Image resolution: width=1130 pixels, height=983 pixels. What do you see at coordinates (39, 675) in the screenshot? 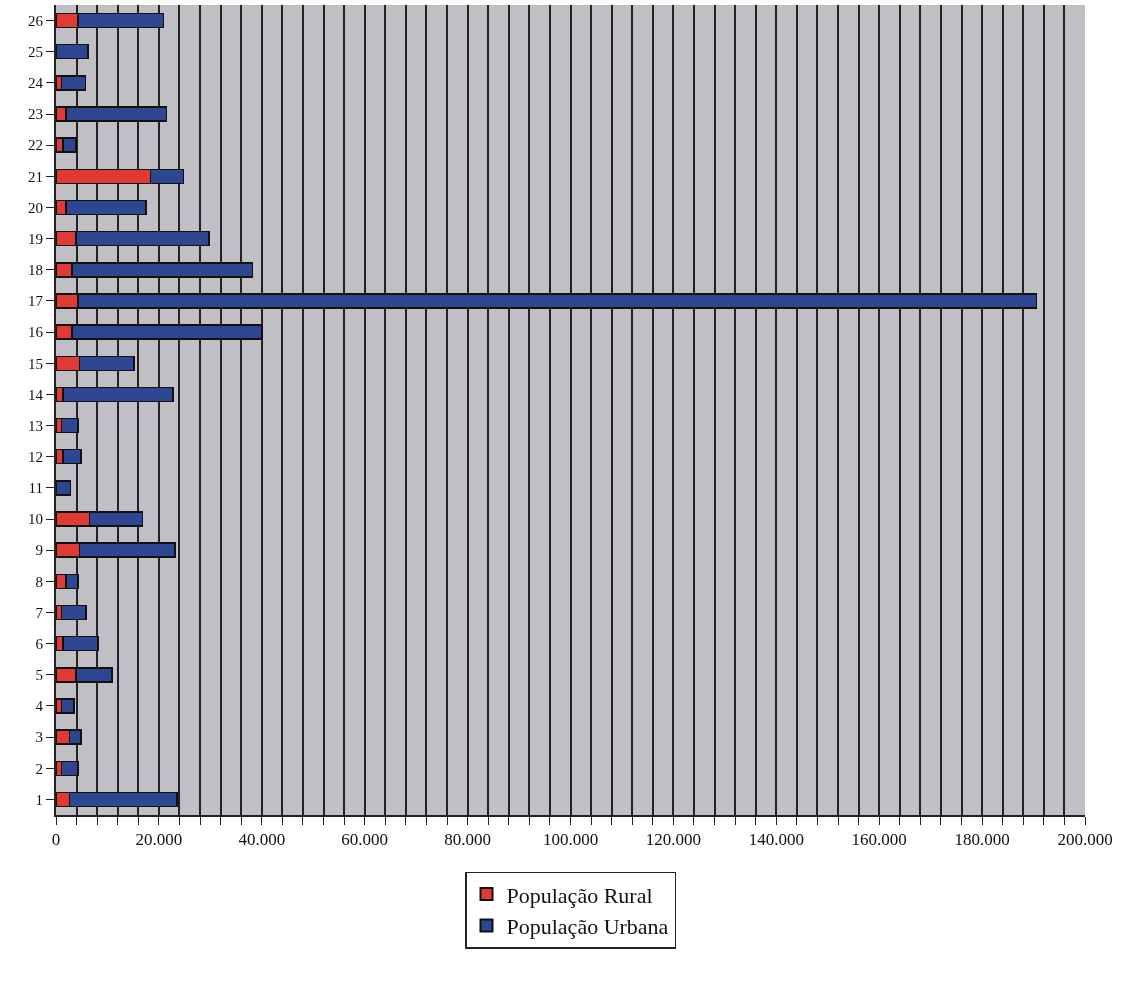
I see `y-tick-label: 5` at bounding box center [39, 675].